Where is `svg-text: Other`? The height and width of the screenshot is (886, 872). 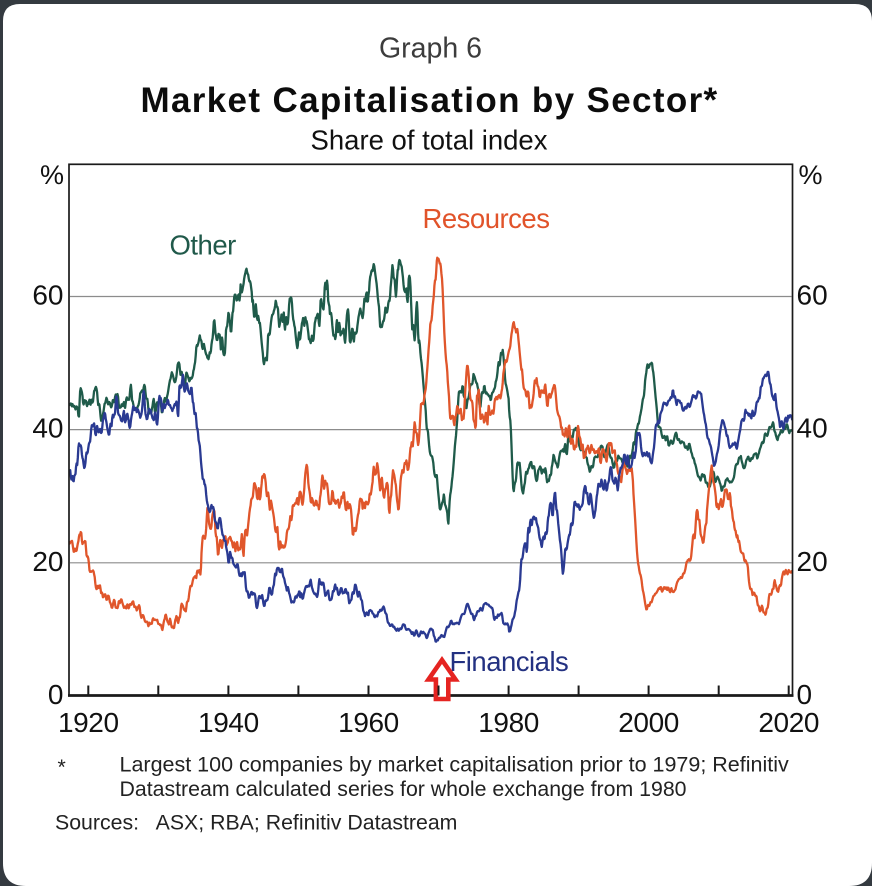 svg-text: Other is located at coordinates (203, 245).